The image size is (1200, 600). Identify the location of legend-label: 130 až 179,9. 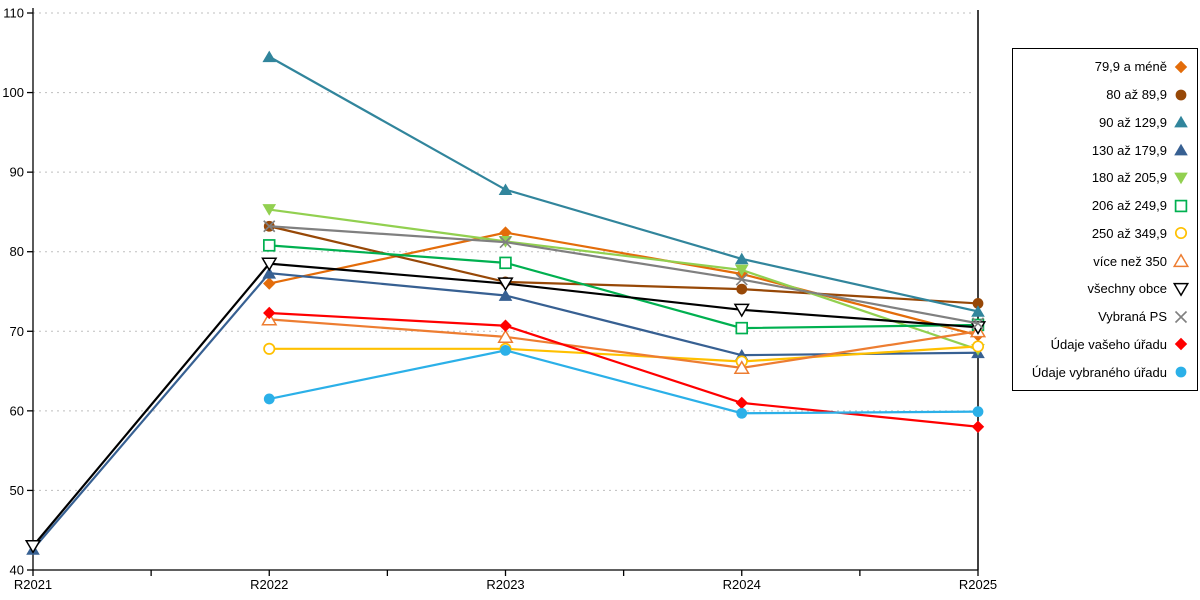
(1129, 150).